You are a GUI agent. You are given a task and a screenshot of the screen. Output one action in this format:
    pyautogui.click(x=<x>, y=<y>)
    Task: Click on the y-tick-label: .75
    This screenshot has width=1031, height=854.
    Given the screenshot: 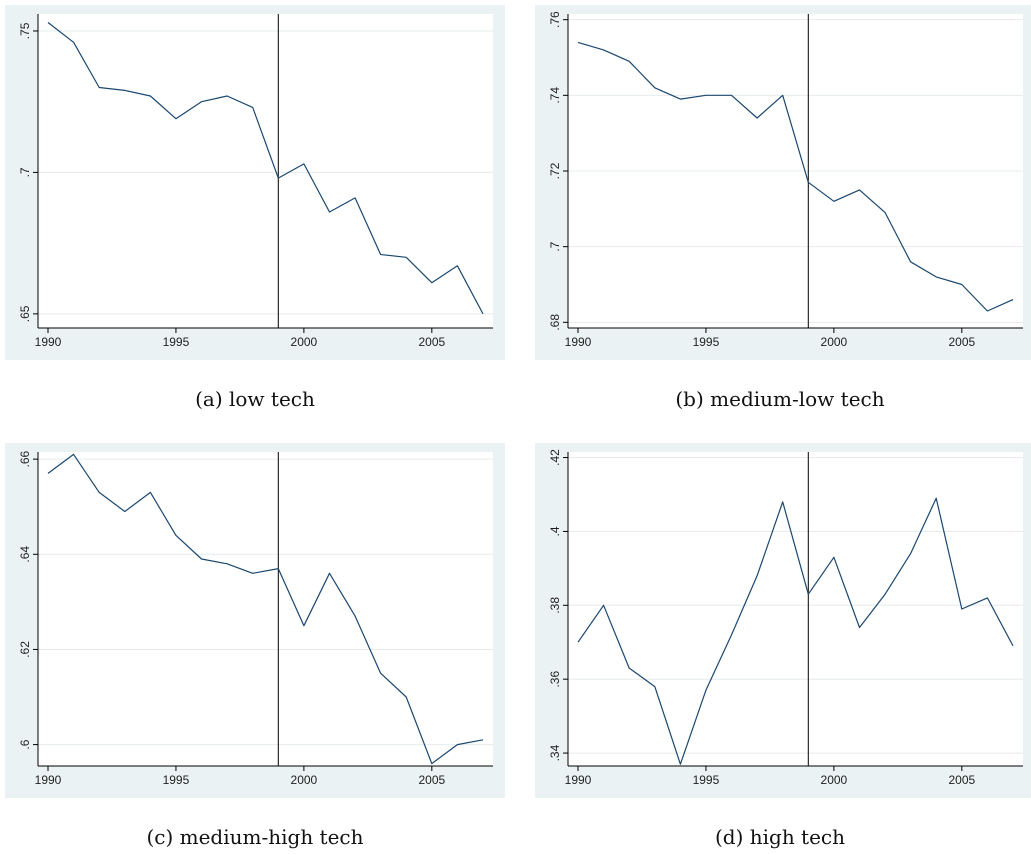 What is the action you would take?
    pyautogui.click(x=25, y=30)
    